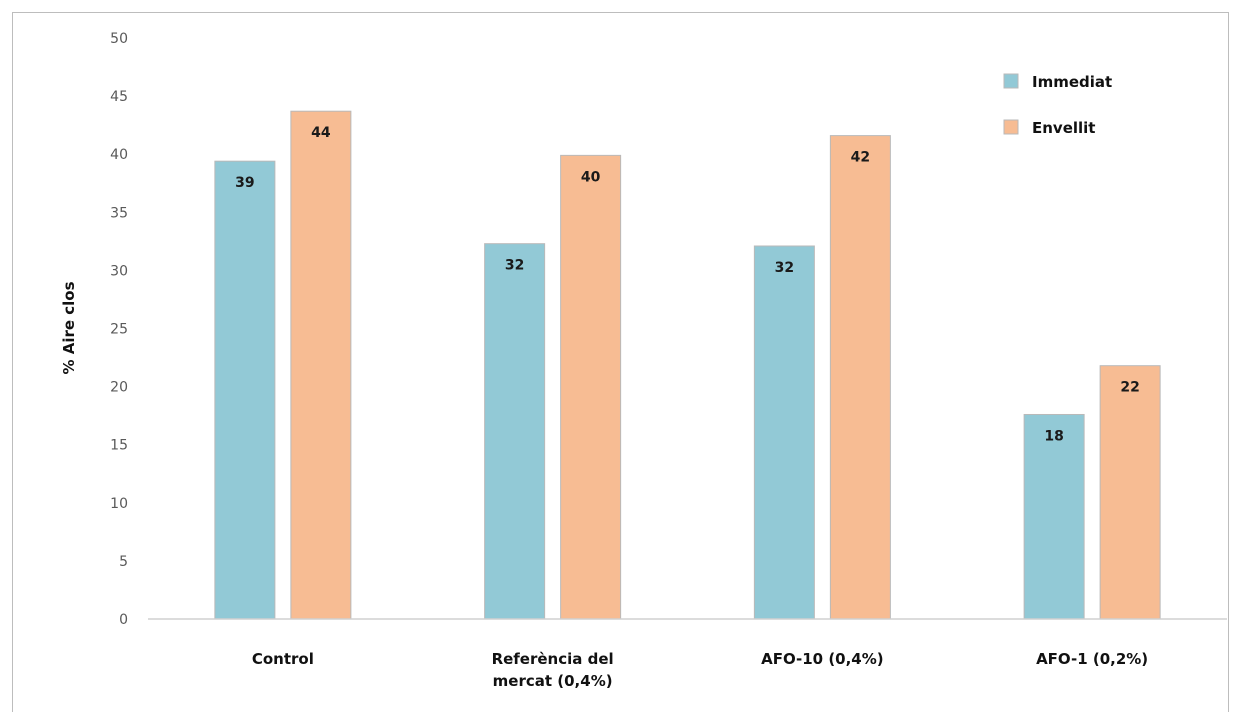 This screenshot has width=1241, height=712. I want to click on legend-label: Immediat, so click(1072, 82).